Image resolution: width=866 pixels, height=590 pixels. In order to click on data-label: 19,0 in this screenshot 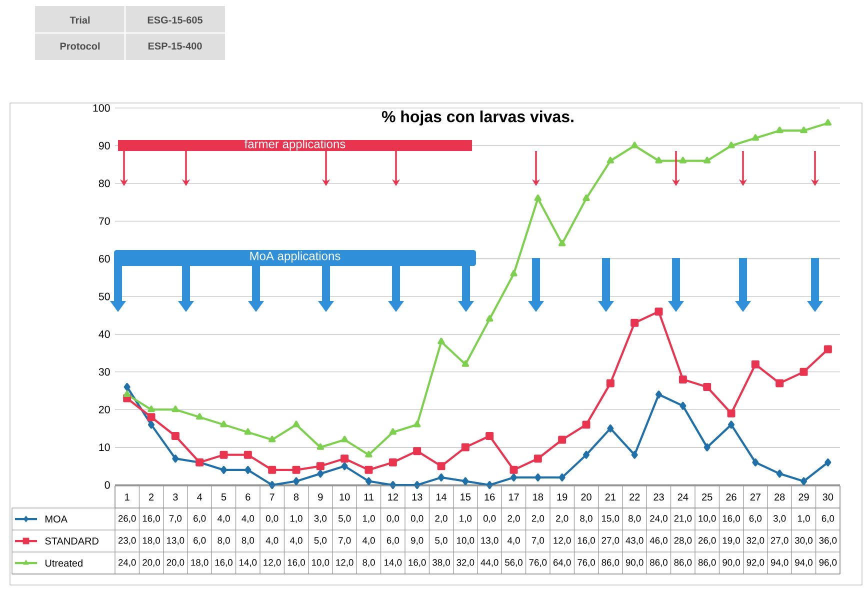, I will do `click(731, 541)`.